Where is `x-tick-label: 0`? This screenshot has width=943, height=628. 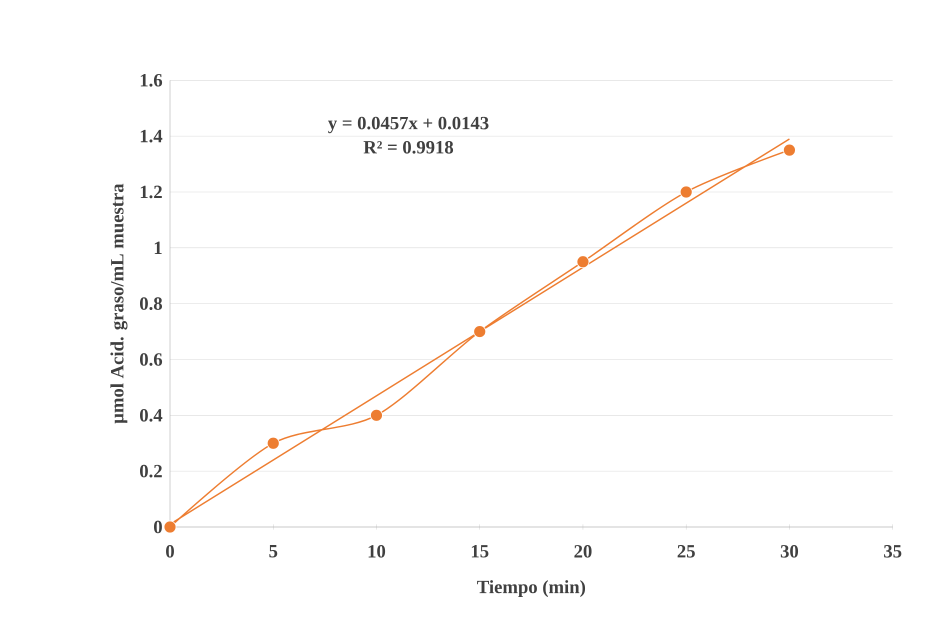
x-tick-label: 0 is located at coordinates (170, 551).